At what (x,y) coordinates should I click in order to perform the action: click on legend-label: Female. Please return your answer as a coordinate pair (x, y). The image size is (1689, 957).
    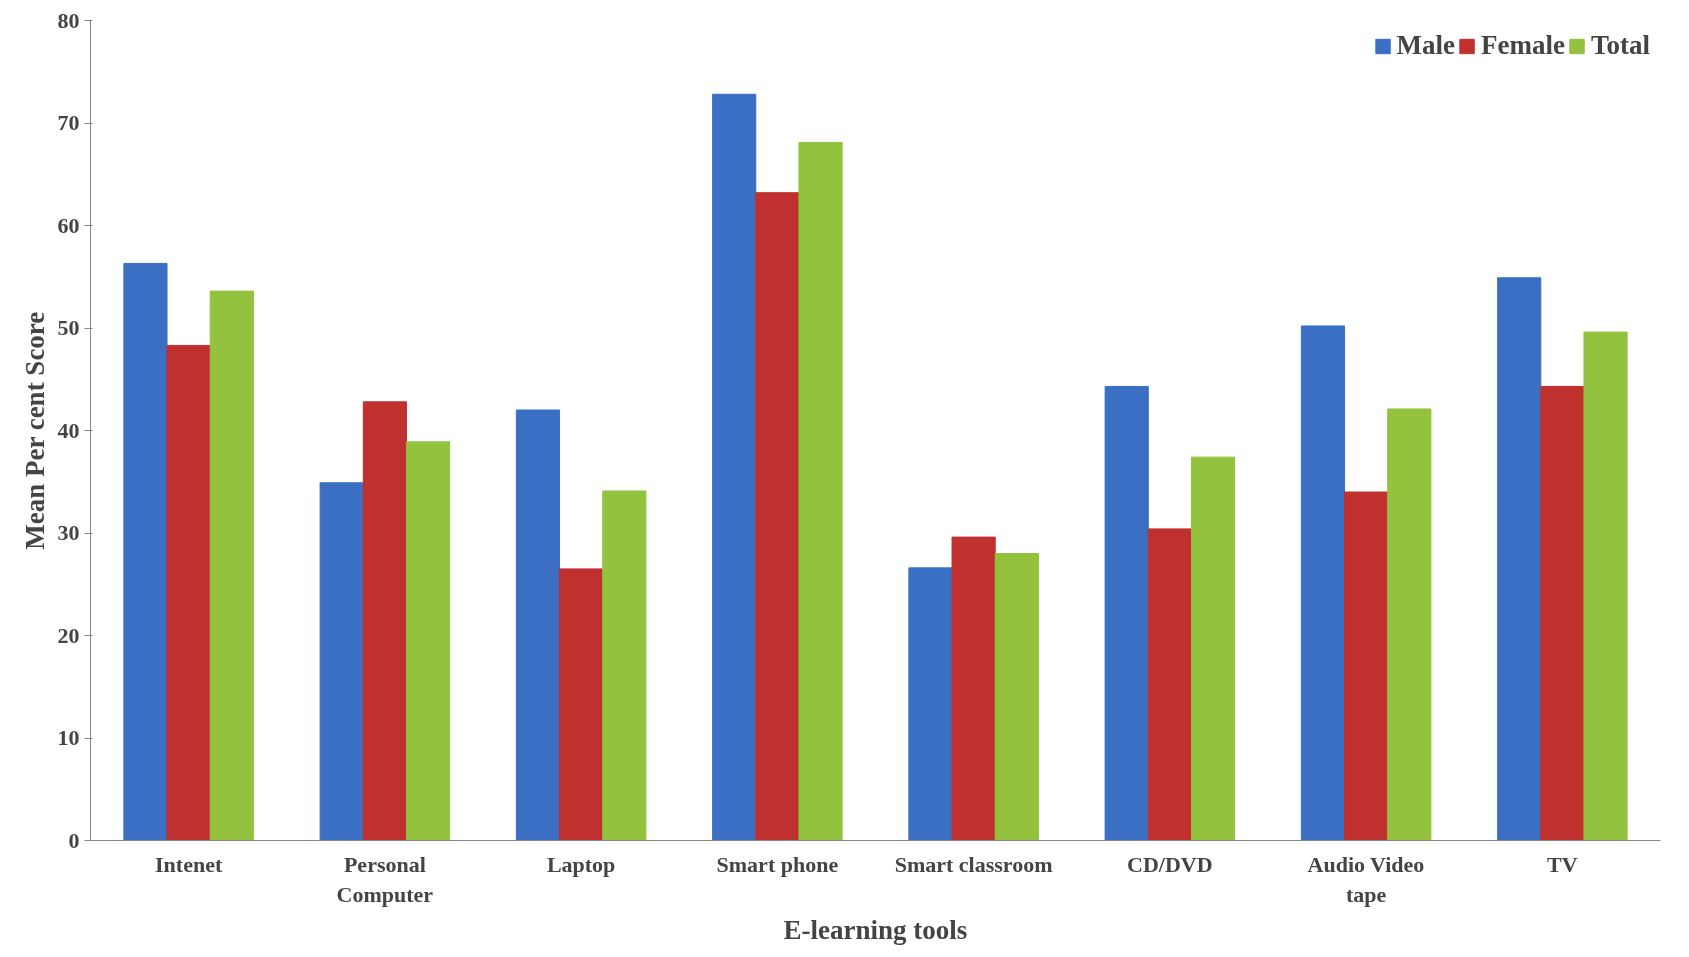
    Looking at the image, I should click on (1523, 45).